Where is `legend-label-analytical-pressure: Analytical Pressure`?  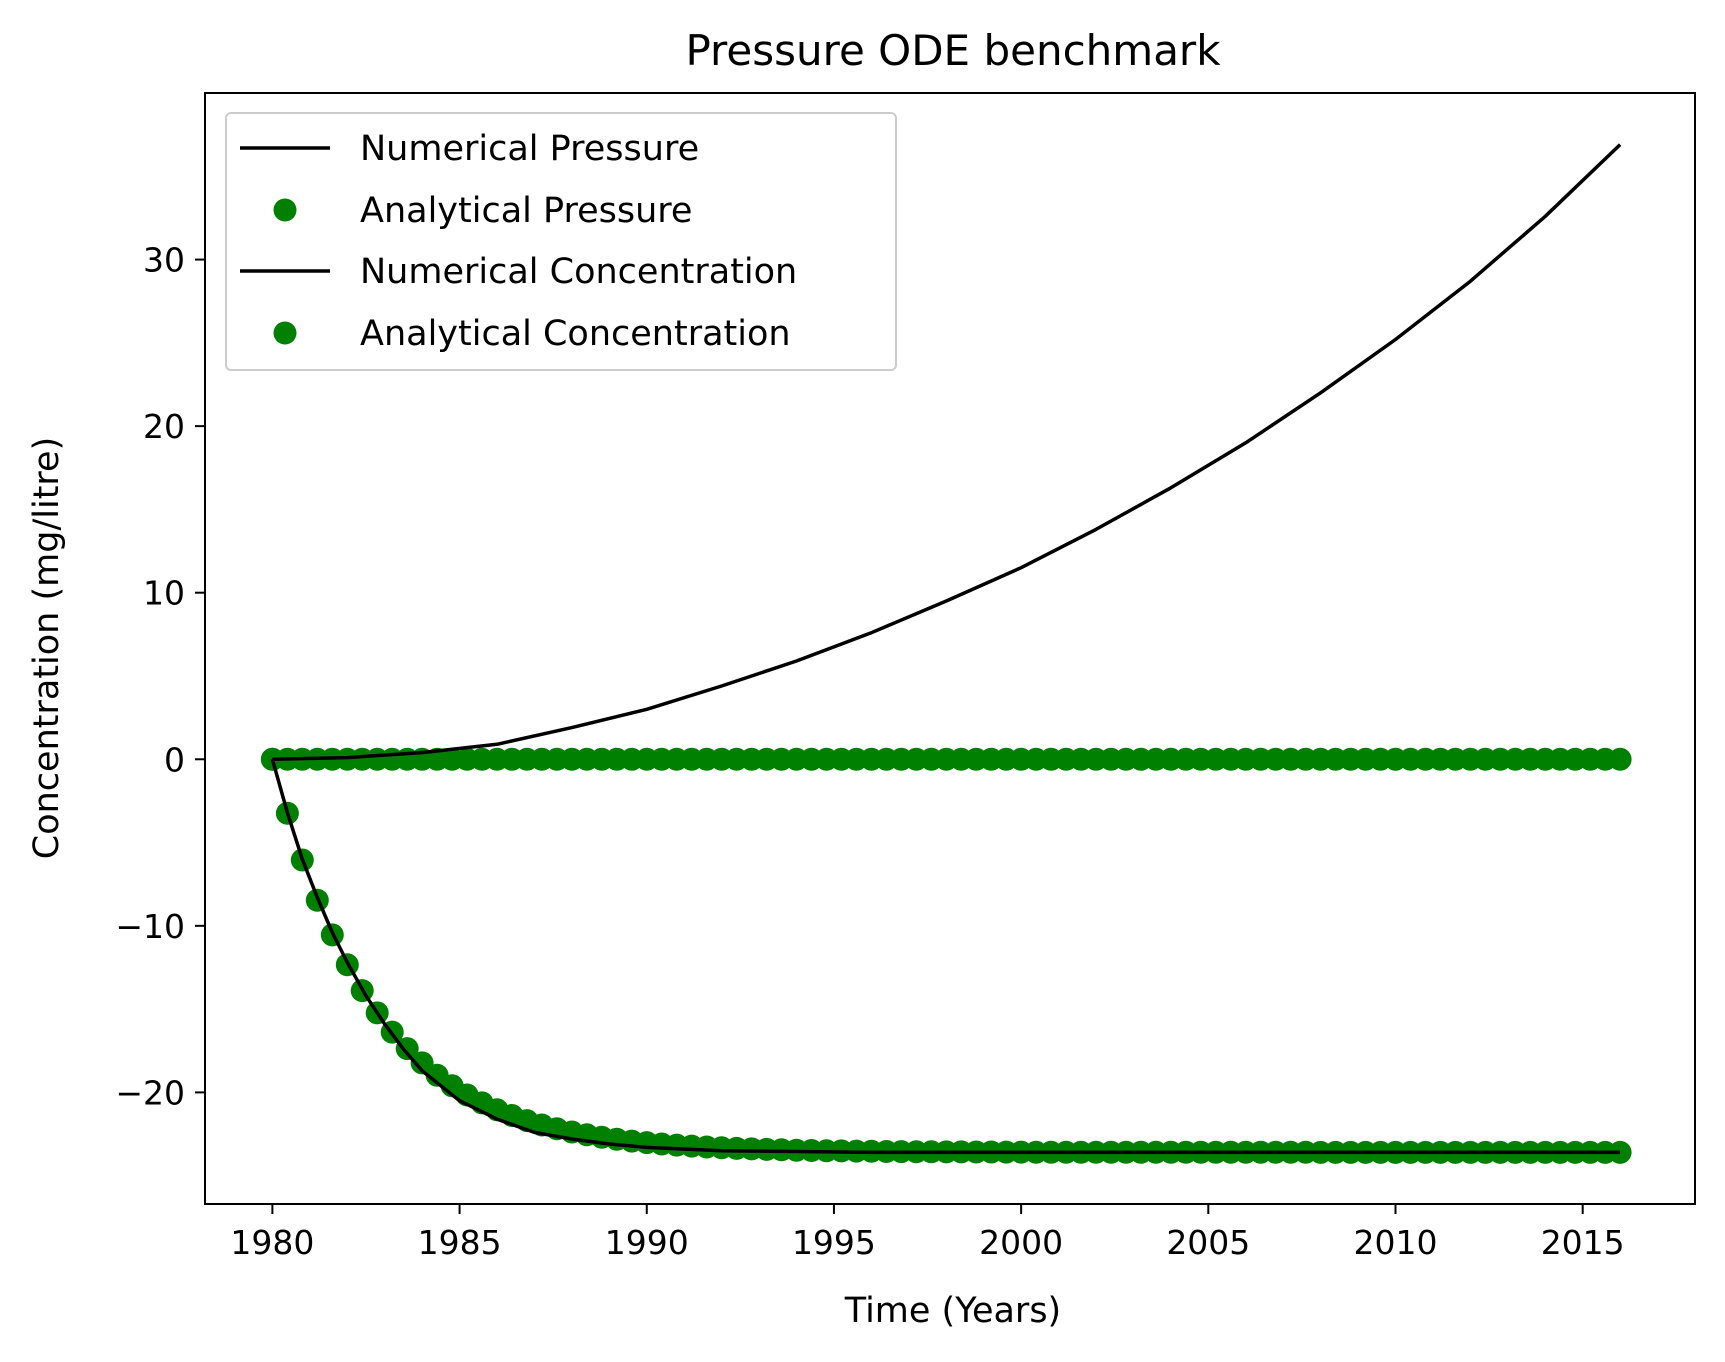 legend-label-analytical-pressure: Analytical Pressure is located at coordinates (526, 211).